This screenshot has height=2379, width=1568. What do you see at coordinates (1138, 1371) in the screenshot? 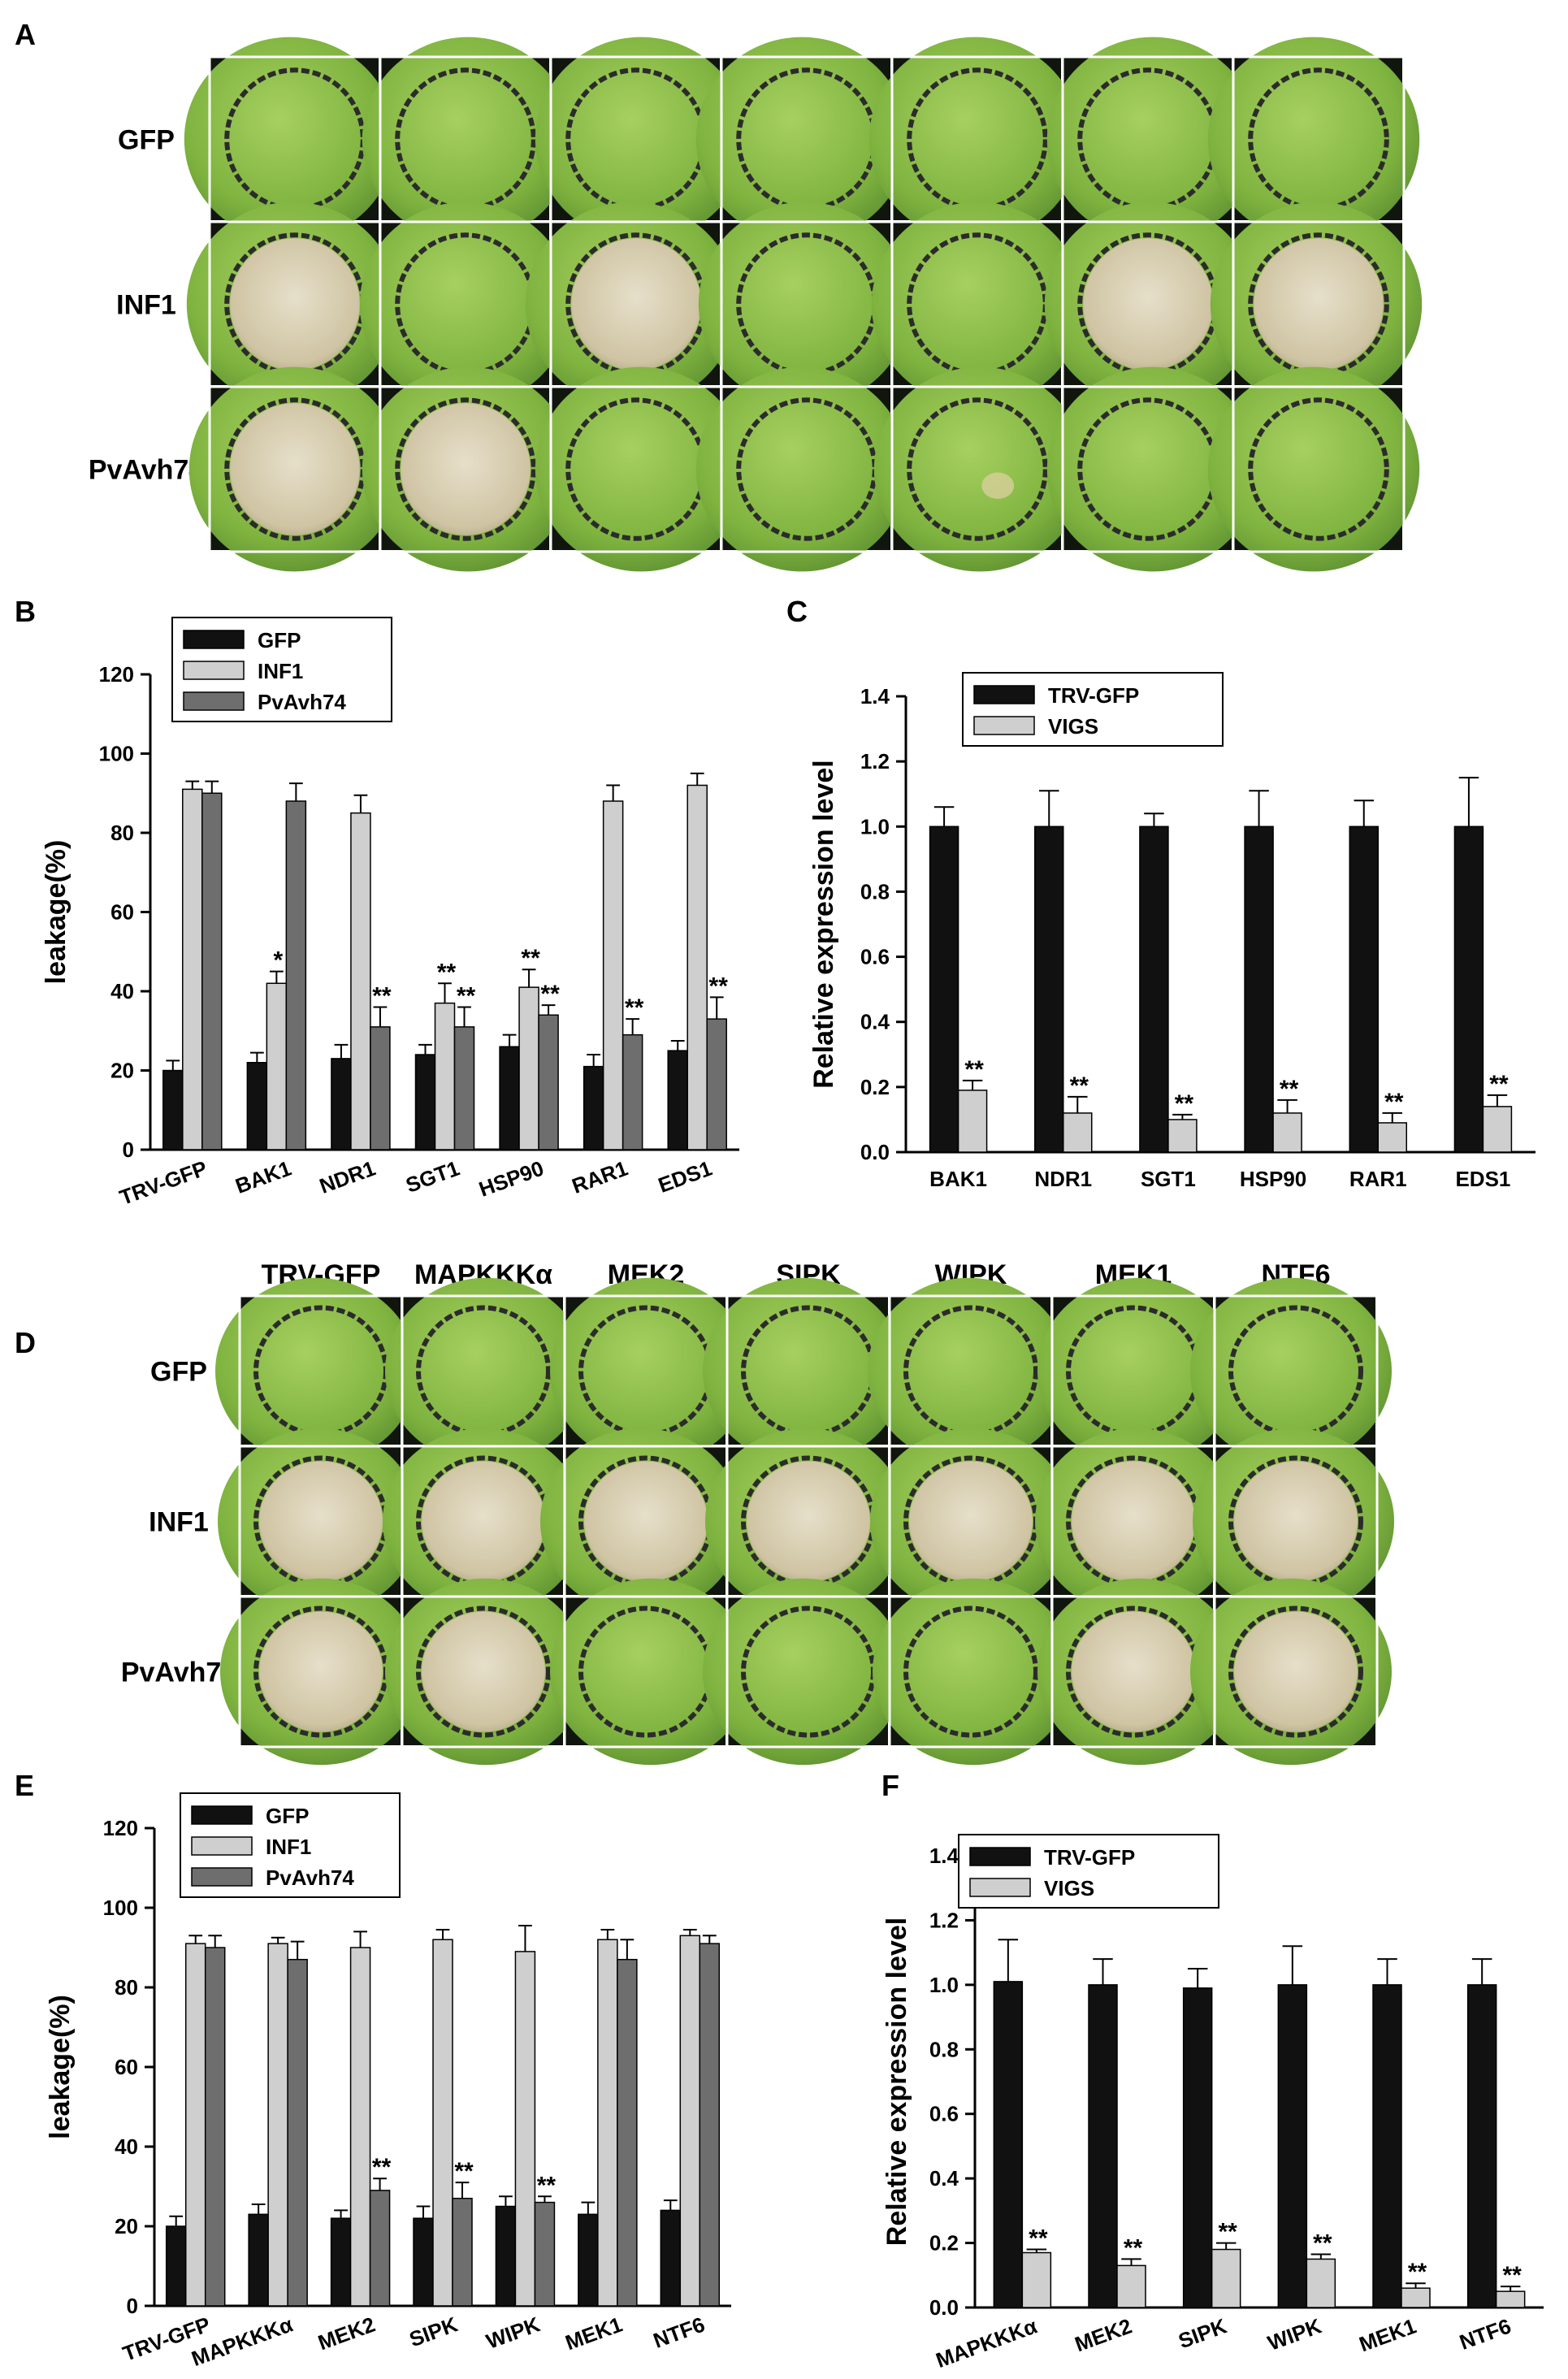
I see `leaf-photo-gfp-mek1` at bounding box center [1138, 1371].